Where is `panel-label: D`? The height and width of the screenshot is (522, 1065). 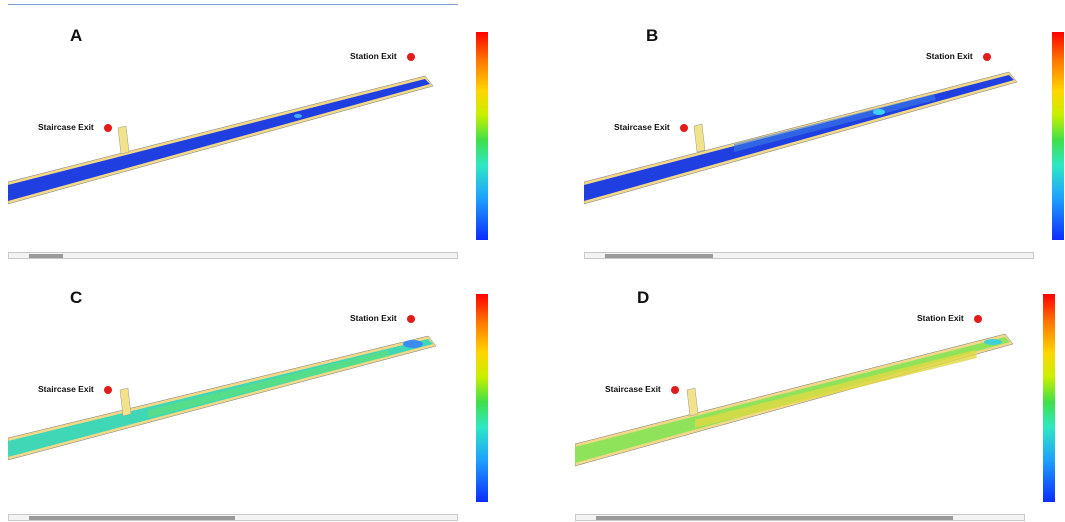 panel-label: D is located at coordinates (643, 297).